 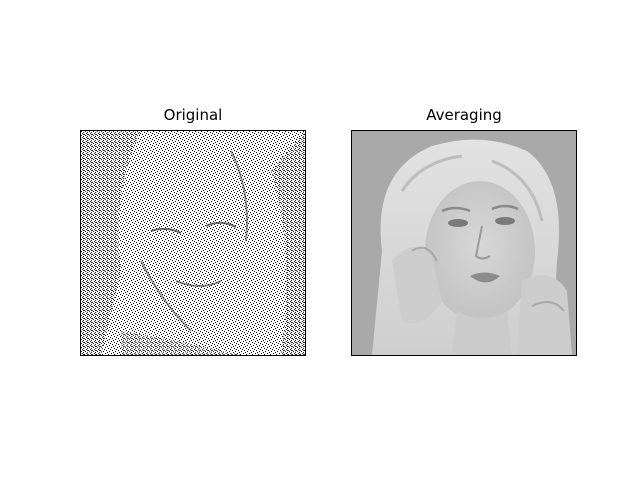 I want to click on original-panel-title: Original, so click(x=193, y=115).